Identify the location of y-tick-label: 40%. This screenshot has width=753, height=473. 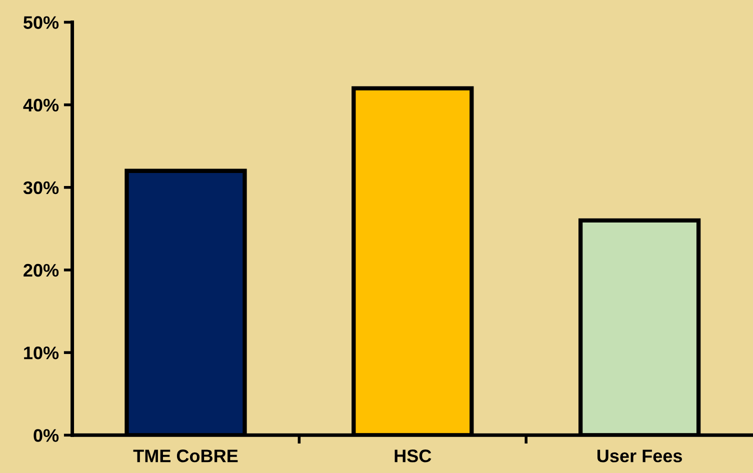
(41, 105).